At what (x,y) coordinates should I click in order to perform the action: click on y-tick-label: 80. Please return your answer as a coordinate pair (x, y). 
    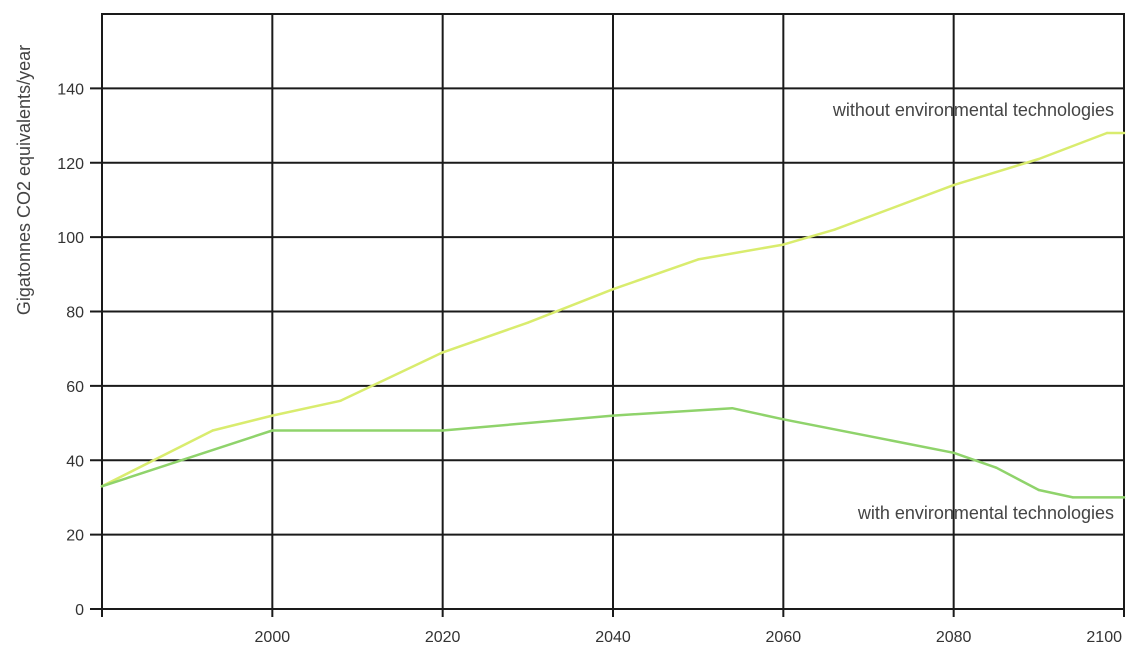
    Looking at the image, I should click on (75, 313).